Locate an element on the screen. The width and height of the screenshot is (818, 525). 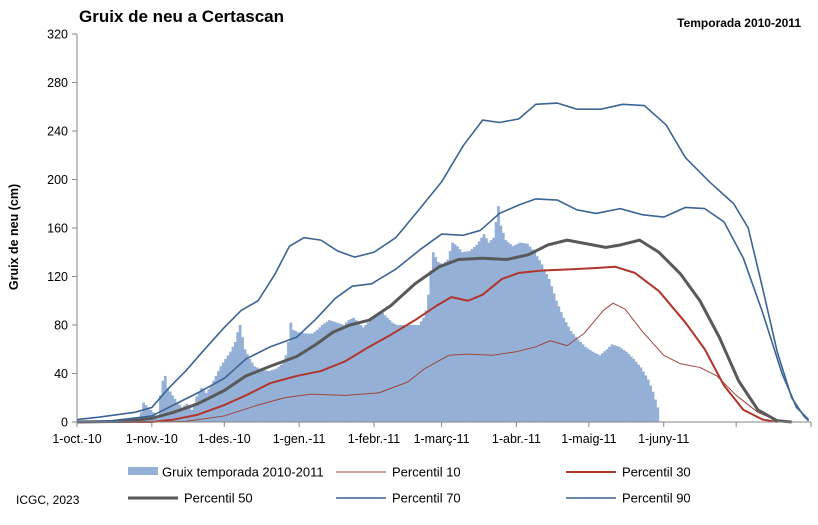
x-tick-label: 1-oct.-10 is located at coordinates (76, 439).